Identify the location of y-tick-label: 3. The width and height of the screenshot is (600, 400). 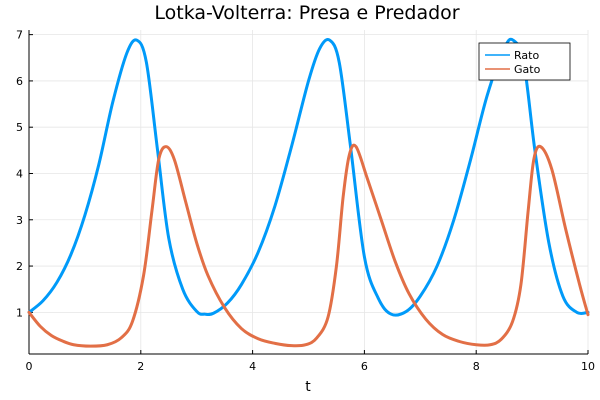
(19, 220).